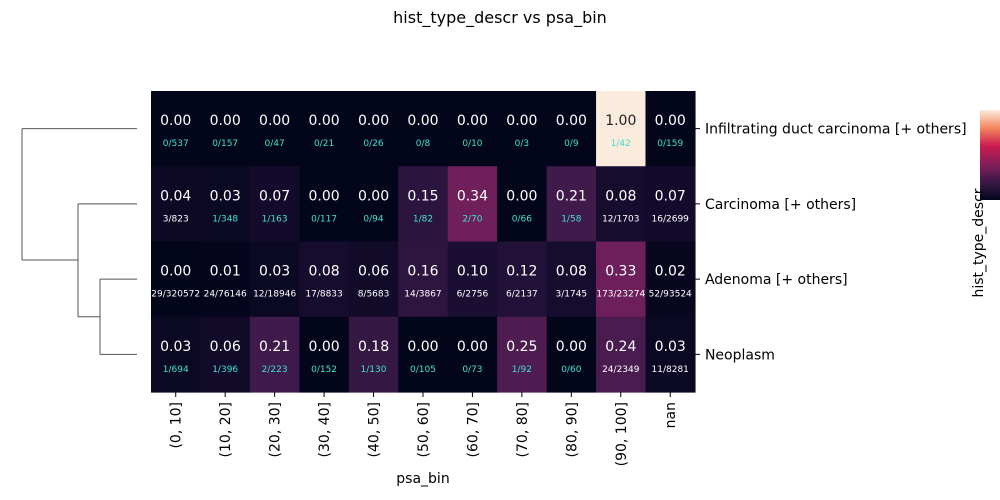  What do you see at coordinates (620, 219) in the screenshot?
I see `cell-count-label: 12/1703` at bounding box center [620, 219].